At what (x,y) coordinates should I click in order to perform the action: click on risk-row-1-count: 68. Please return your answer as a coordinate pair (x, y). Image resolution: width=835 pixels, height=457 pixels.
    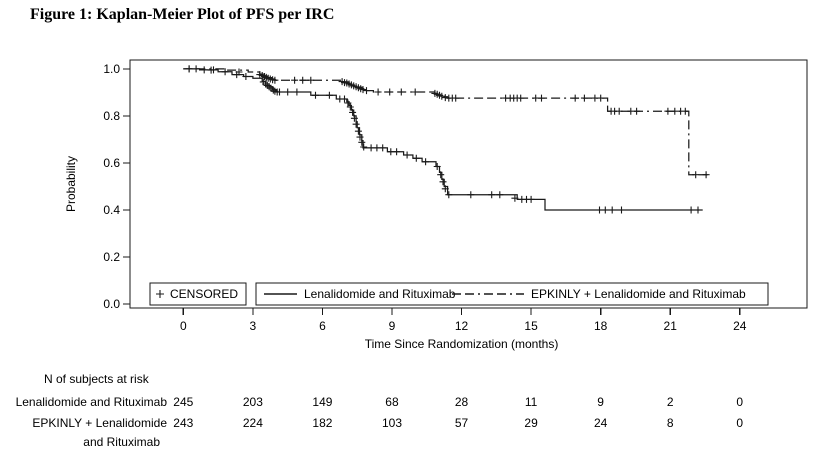
    Looking at the image, I should click on (392, 402).